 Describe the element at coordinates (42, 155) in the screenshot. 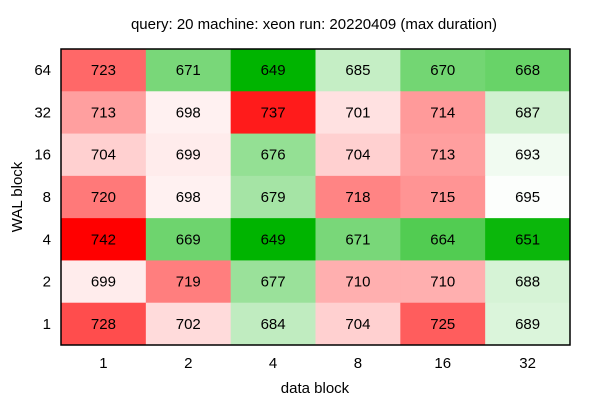

I see `y-tick-label: 16` at that location.